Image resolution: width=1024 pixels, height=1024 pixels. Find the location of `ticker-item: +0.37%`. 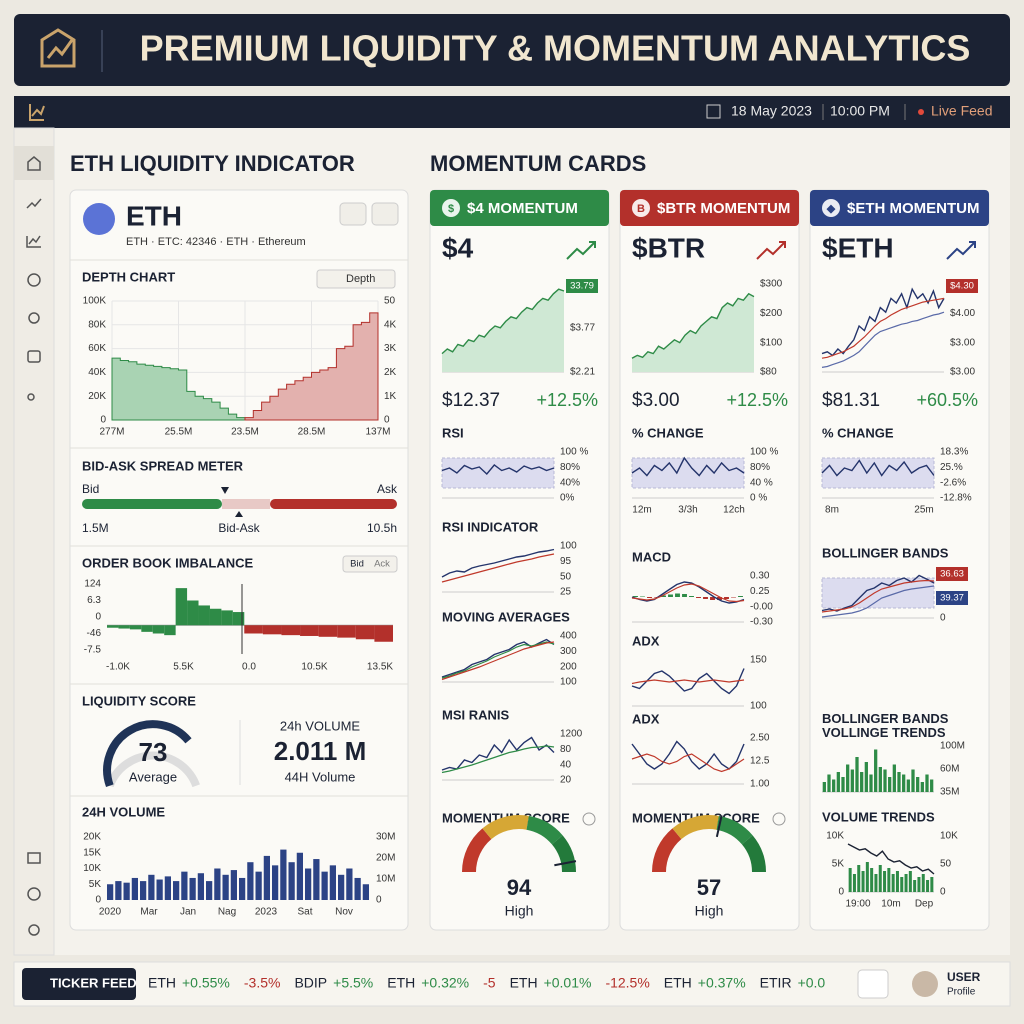

ticker-item: +0.37% is located at coordinates (722, 983).